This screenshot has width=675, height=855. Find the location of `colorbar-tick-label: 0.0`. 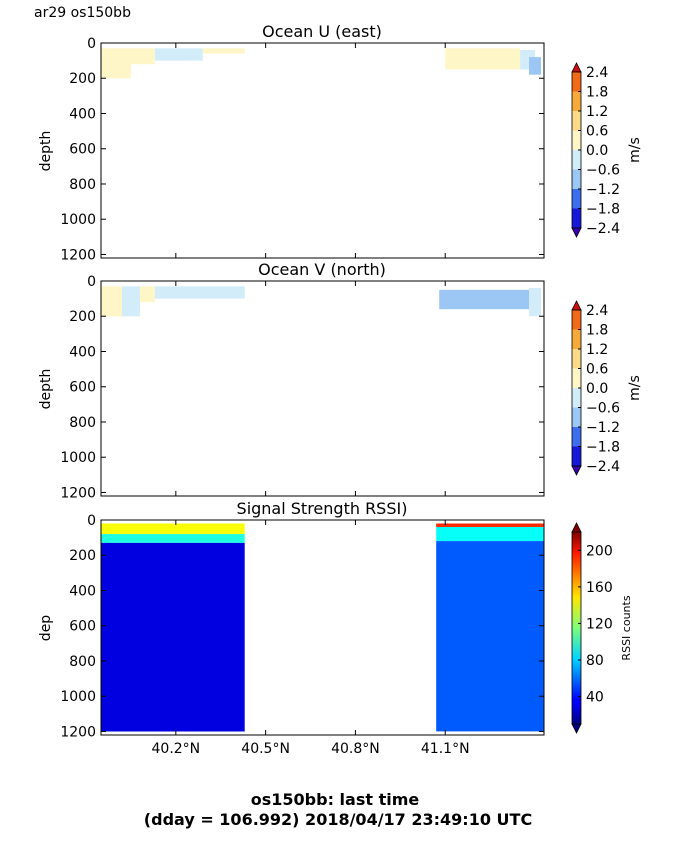

colorbar-tick-label: 0.0 is located at coordinates (597, 389).